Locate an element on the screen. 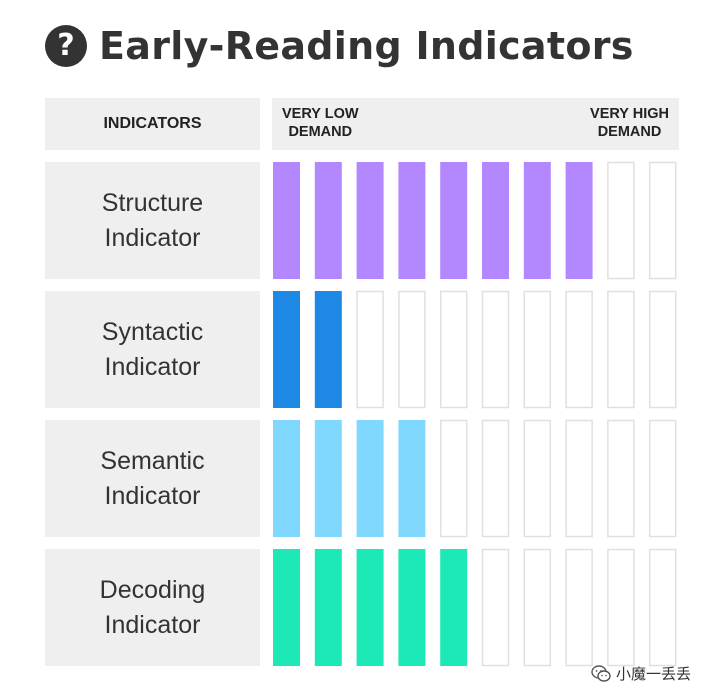 This screenshot has height=700, width=713. wechat-icon is located at coordinates (601, 673).